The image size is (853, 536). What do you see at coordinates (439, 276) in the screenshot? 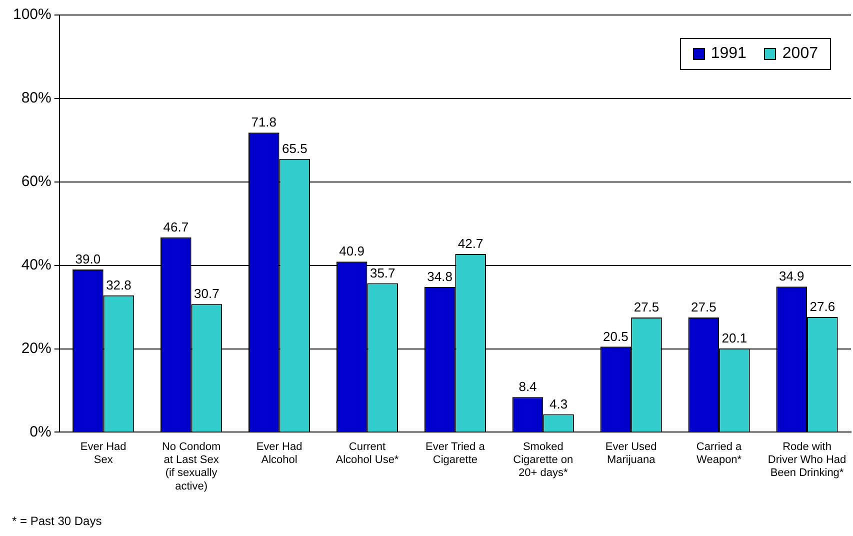
I see `data-label: 34.8` at bounding box center [439, 276].